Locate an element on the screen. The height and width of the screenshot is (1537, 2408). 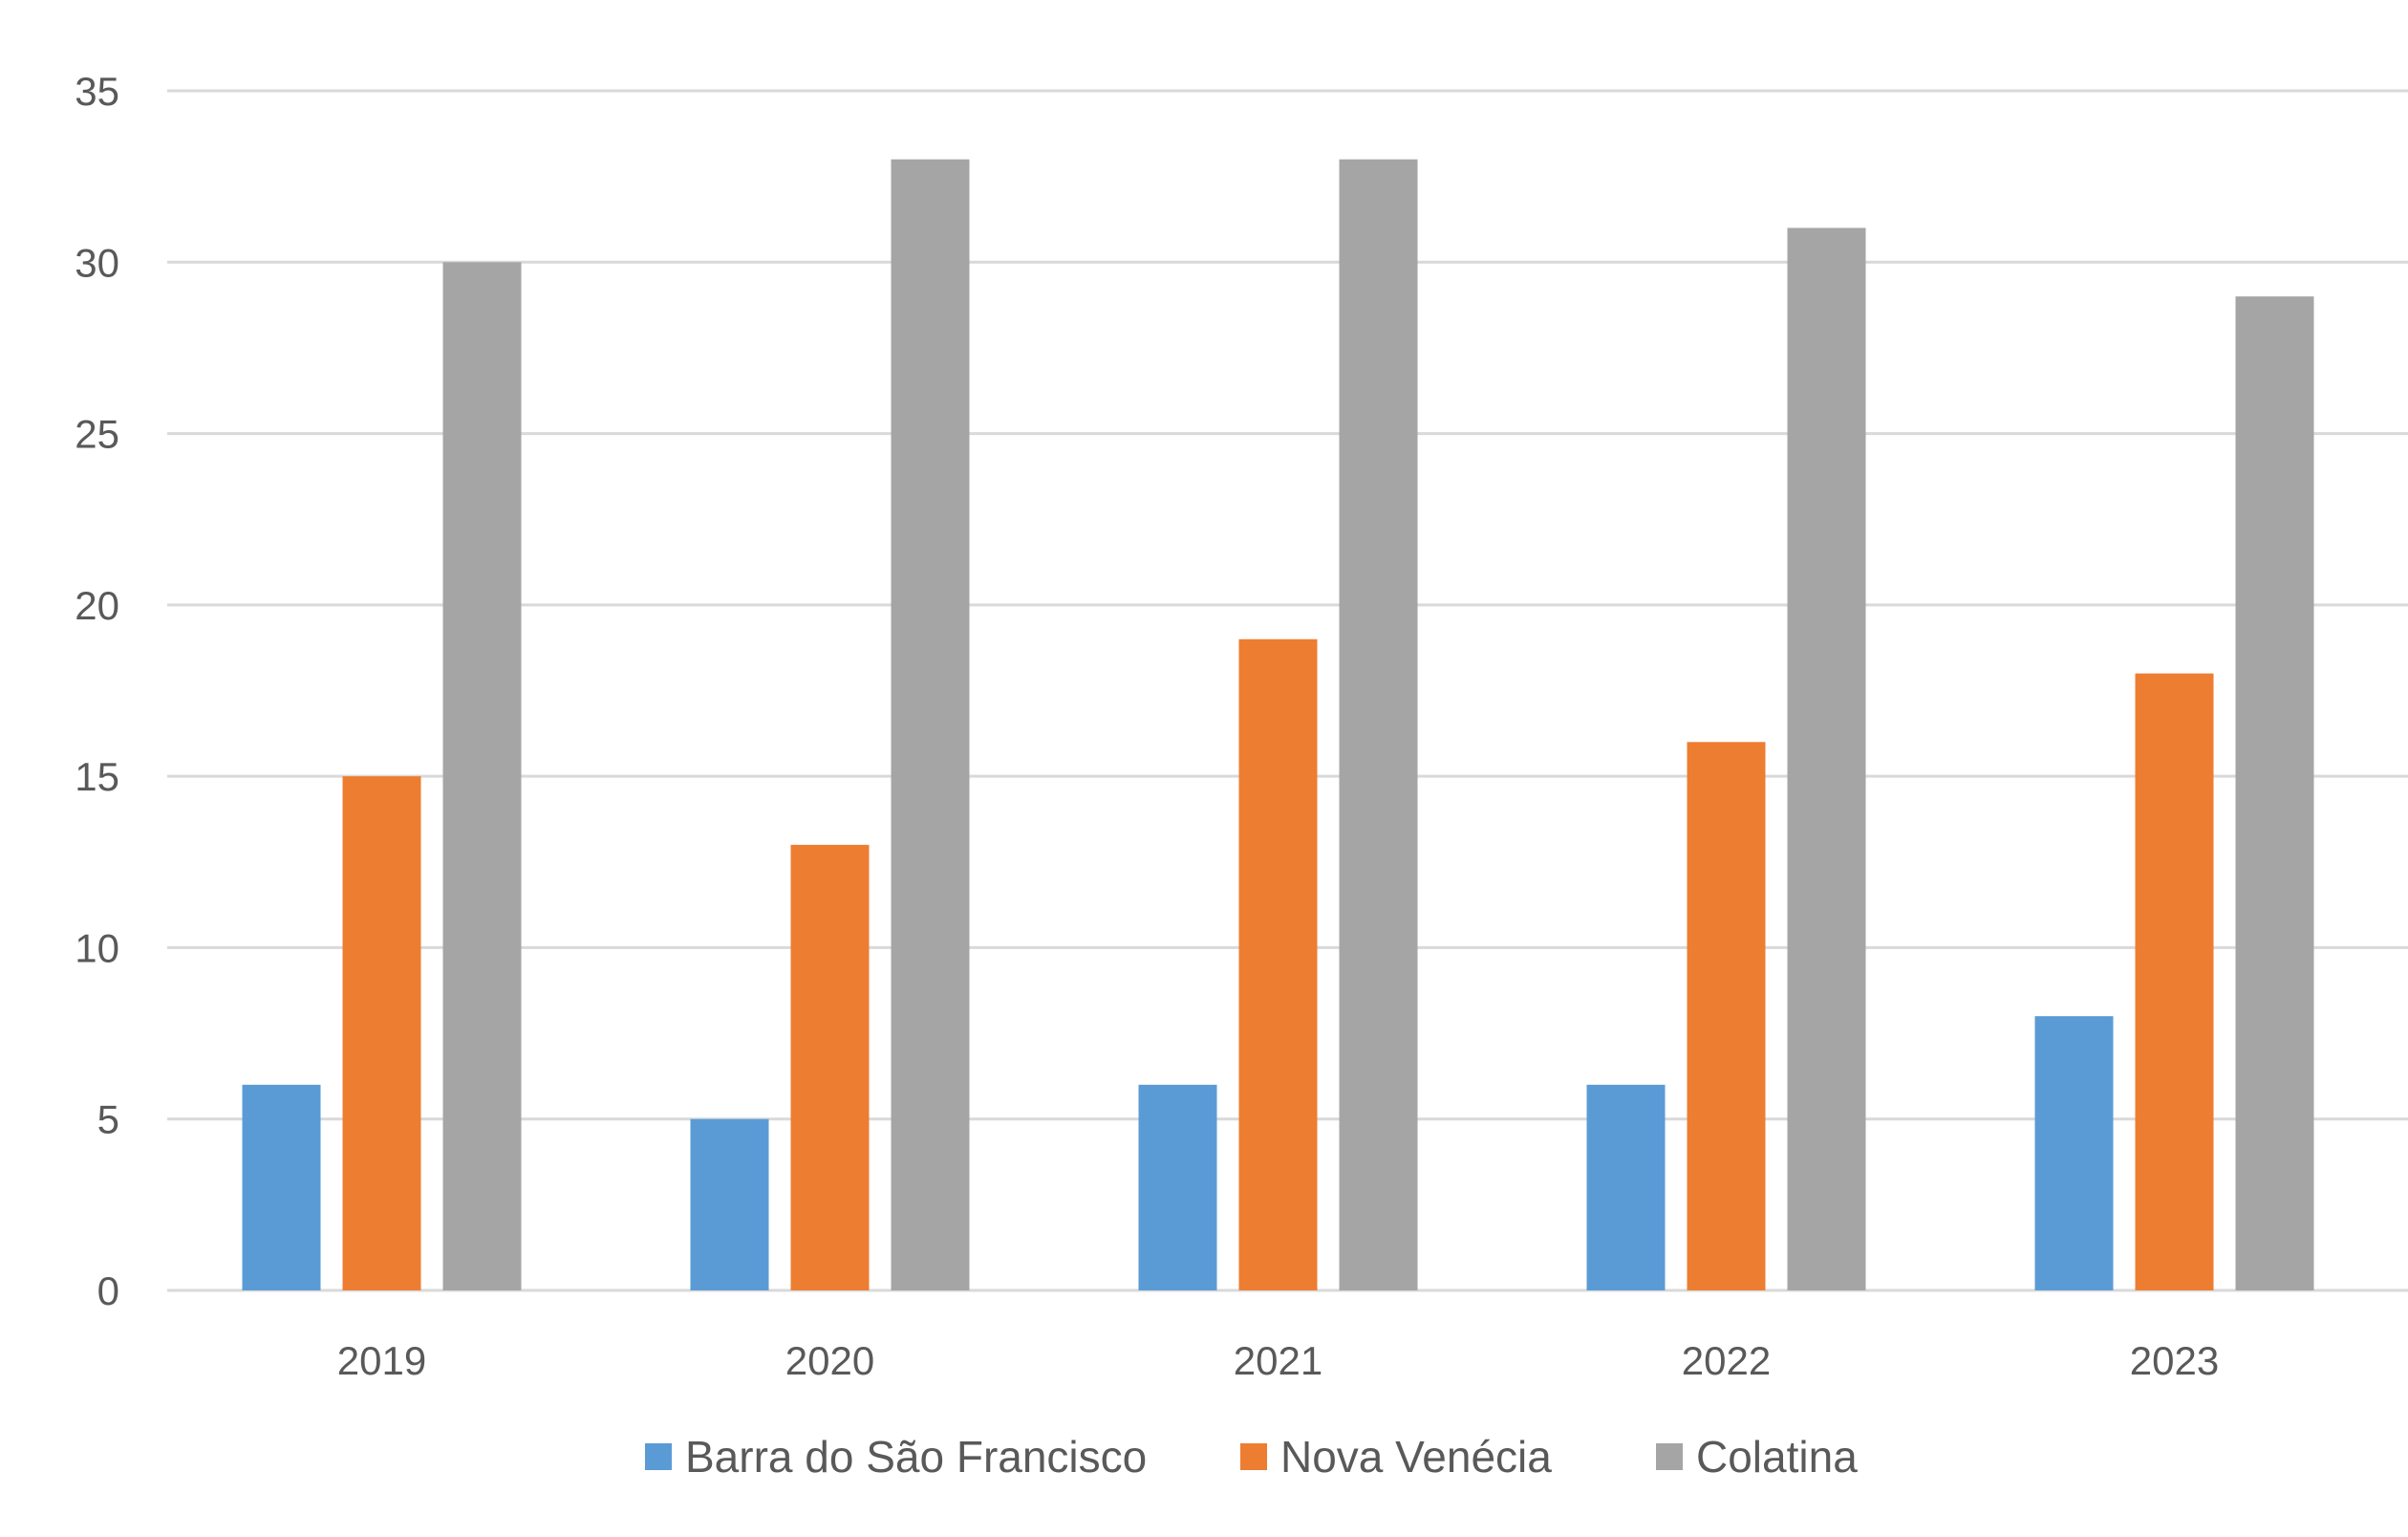
x-axis-ticks: 2019 2020 2021 2022 2023 is located at coordinates (1278, 1360).